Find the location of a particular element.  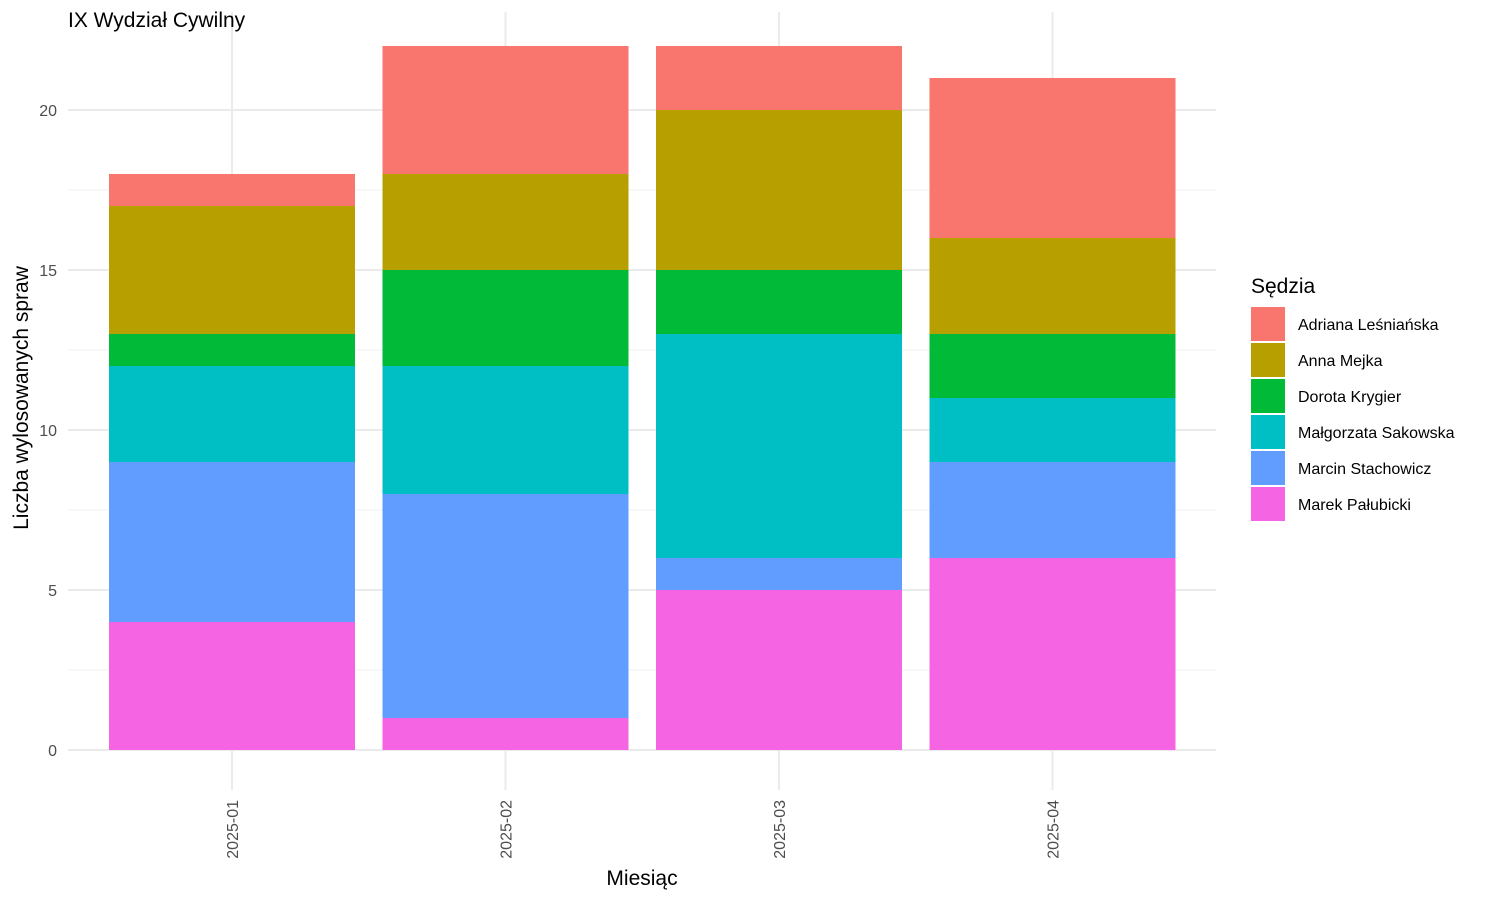

legend-label: Dorota Krygier is located at coordinates (1350, 397).